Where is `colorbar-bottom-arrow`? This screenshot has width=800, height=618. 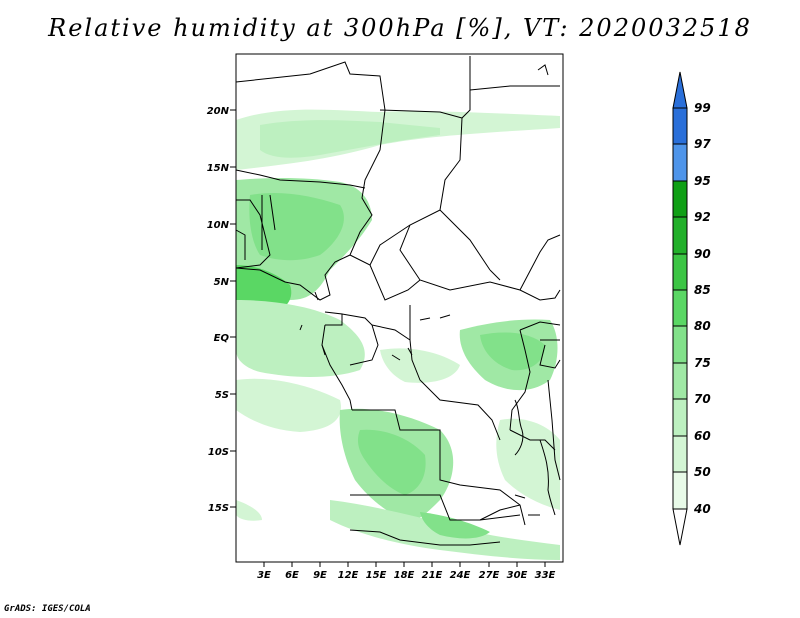 colorbar-bottom-arrow is located at coordinates (680, 527).